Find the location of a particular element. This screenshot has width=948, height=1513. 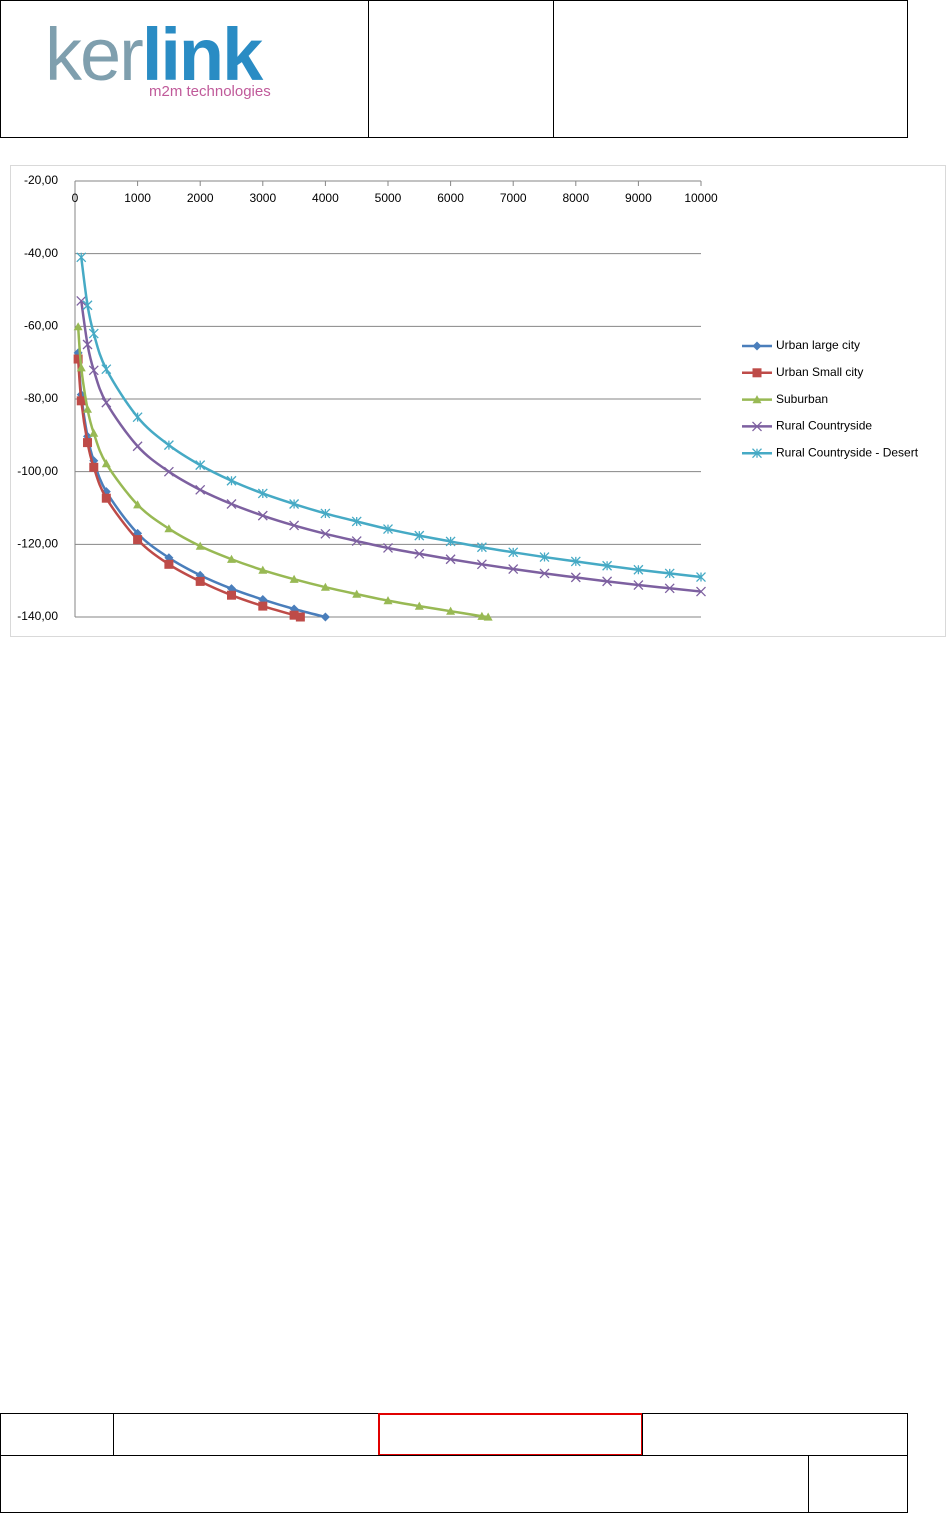

legend-label: Rural Countryside is located at coordinates (824, 426).